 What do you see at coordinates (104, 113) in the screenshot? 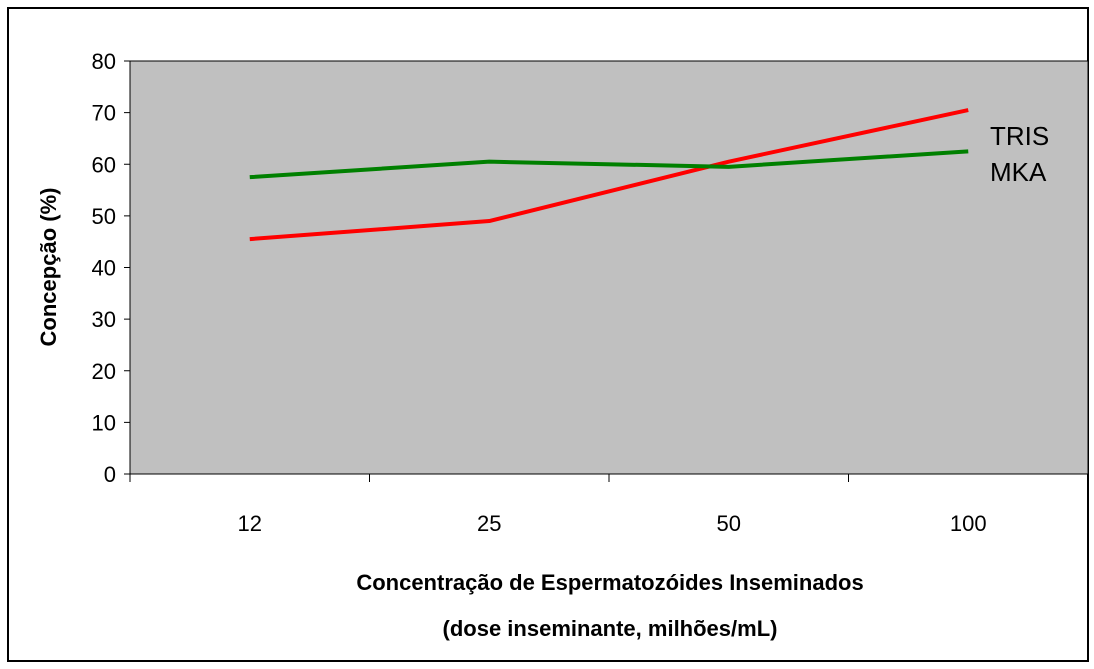
I see `y-tick-label: 70` at bounding box center [104, 113].